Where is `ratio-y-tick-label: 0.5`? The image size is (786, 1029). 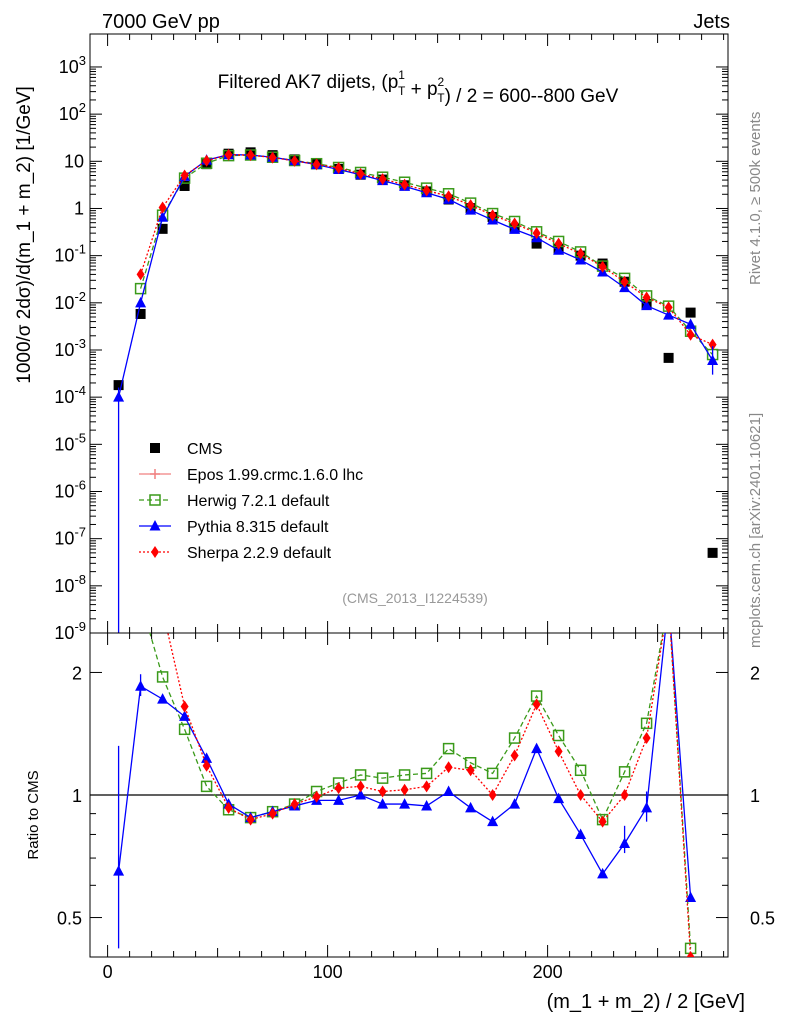 ratio-y-tick-label: 0.5 is located at coordinates (69, 919).